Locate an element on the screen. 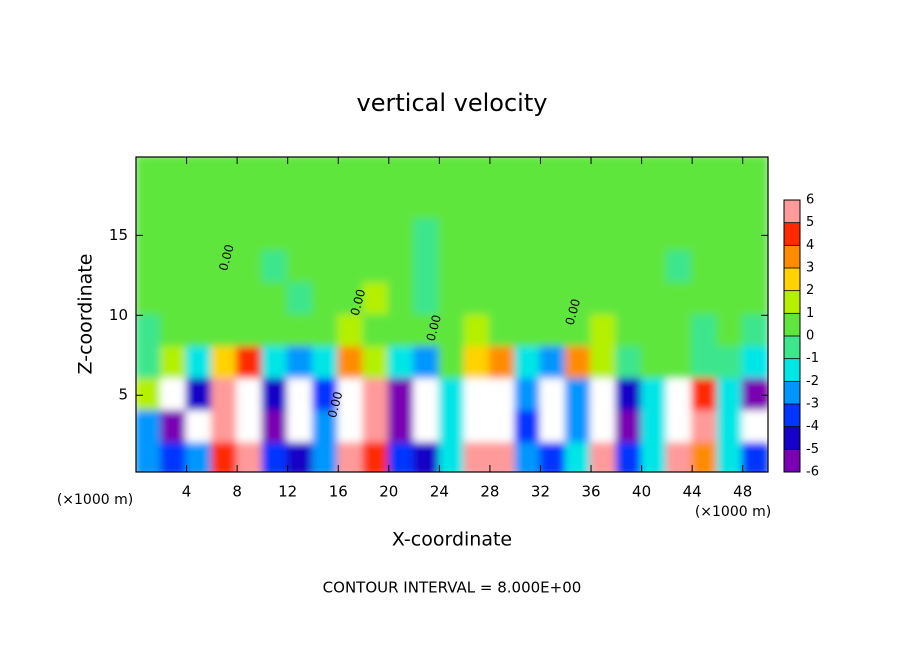  colorbar-label: 1 is located at coordinates (810, 313).